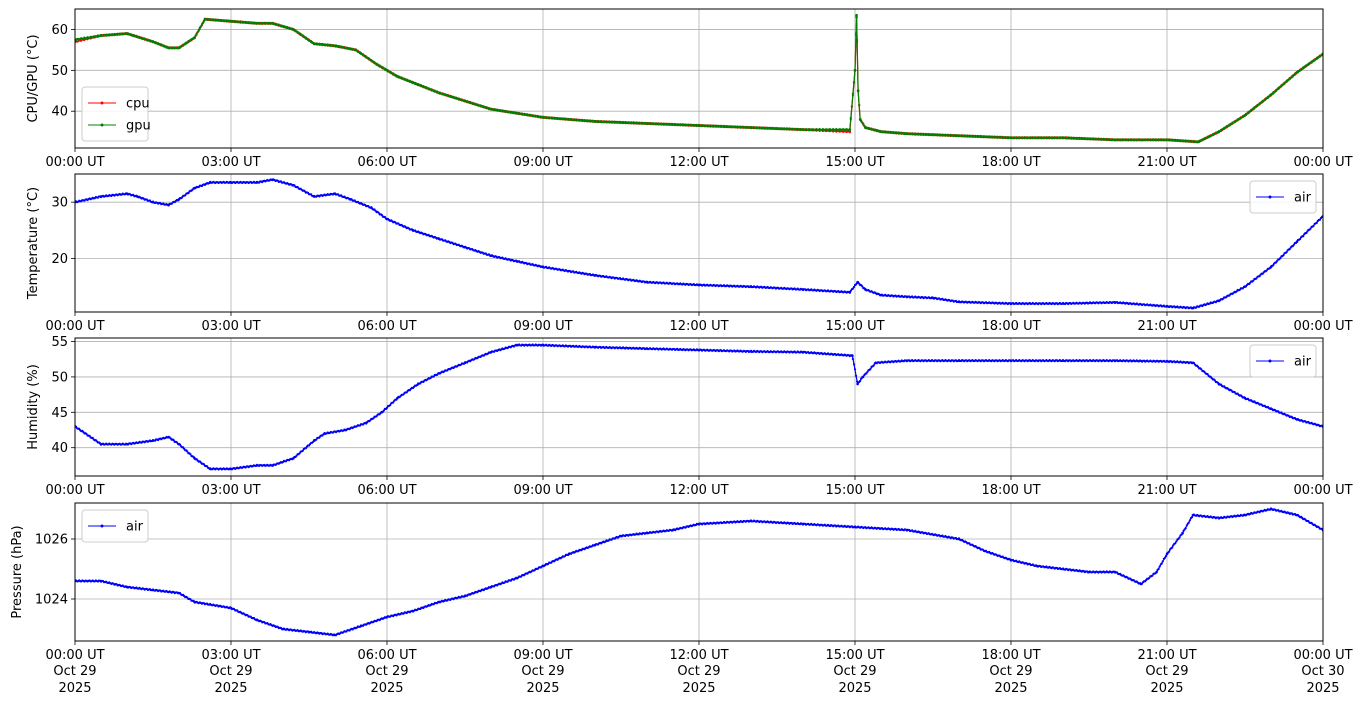 This screenshot has width=1364, height=707. I want to click on x-tick-label: 09:00 UT, so click(542, 162).